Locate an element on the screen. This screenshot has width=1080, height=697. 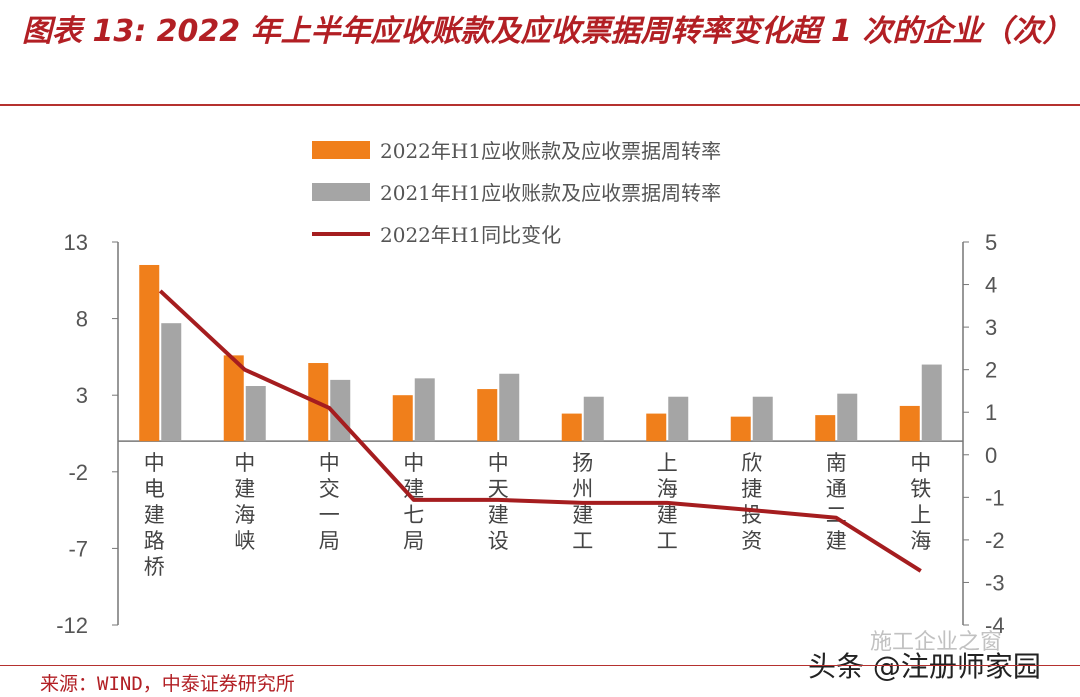
category-label: 中建海峡 is located at coordinates (244, 502).